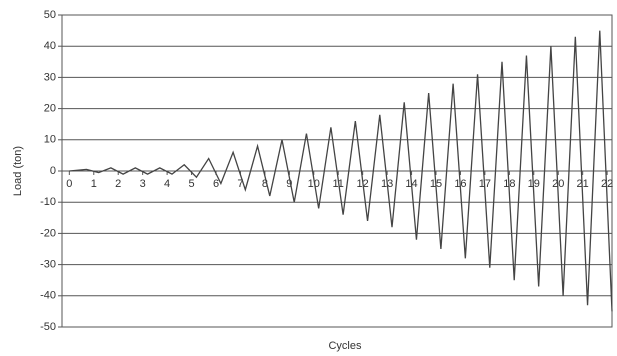 The height and width of the screenshot is (356, 617). What do you see at coordinates (345, 346) in the screenshot?
I see `x-axis-label: Cycles` at bounding box center [345, 346].